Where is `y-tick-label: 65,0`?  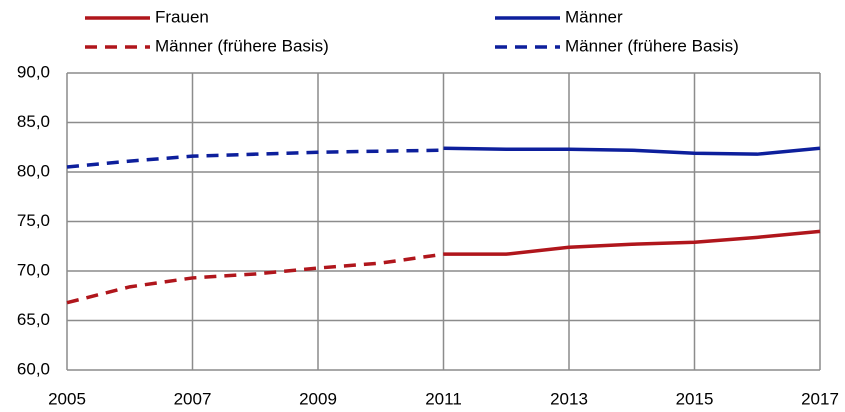 y-tick-label: 65,0 is located at coordinates (33, 319).